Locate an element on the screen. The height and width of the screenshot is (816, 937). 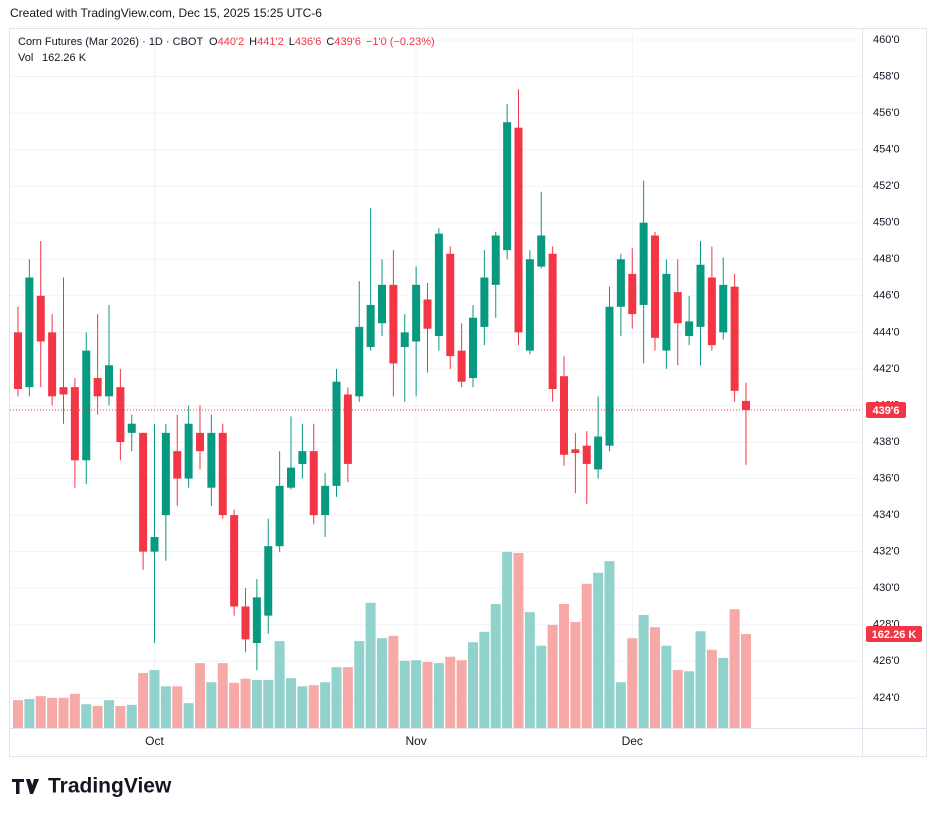
ohlc-value: 439'6 is located at coordinates (347, 42).